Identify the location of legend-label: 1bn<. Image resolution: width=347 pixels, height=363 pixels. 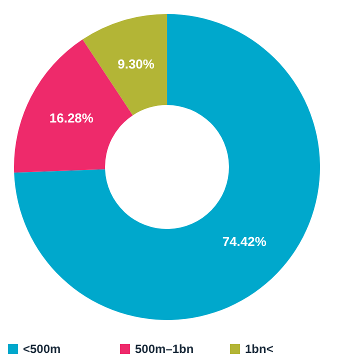
(259, 349).